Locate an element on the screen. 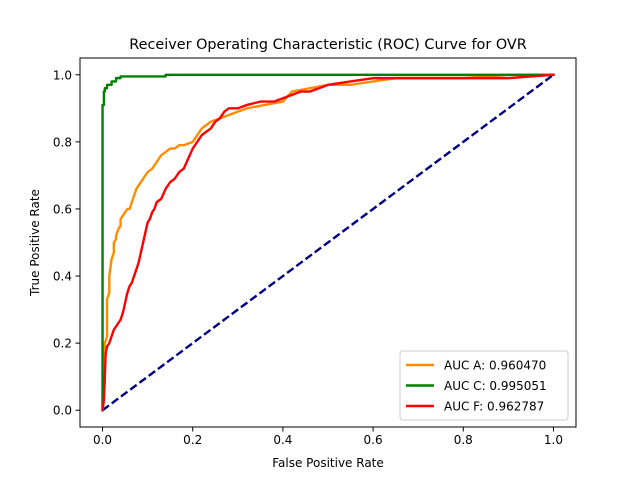 This screenshot has width=640, height=480. y-tick-label: 1.0 is located at coordinates (62, 75).